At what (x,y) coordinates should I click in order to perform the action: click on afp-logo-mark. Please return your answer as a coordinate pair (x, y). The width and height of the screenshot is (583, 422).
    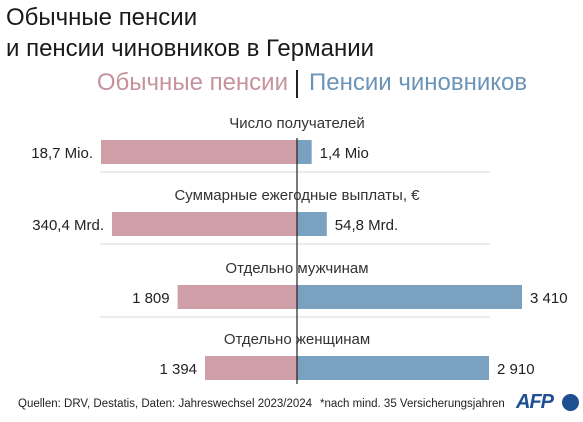
    Looking at the image, I should click on (570, 402).